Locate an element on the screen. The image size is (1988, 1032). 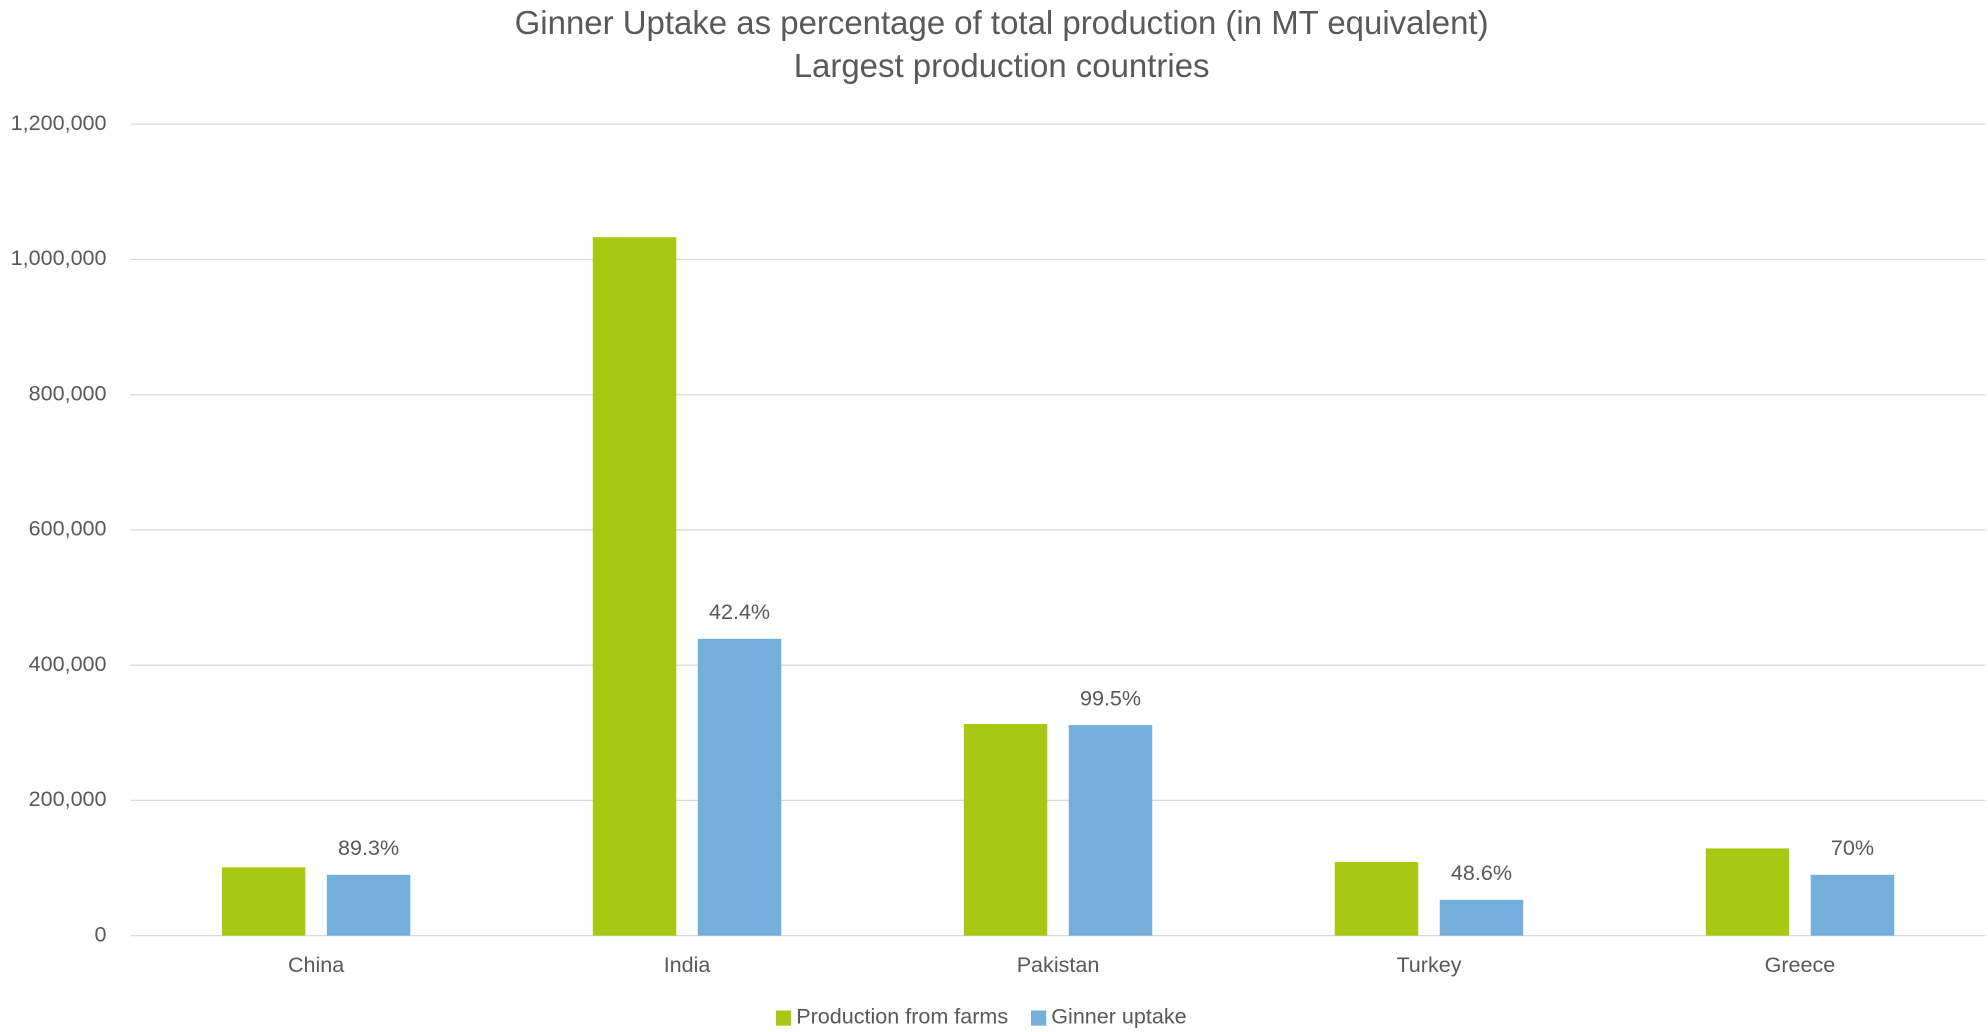
y-tick-label: 0 is located at coordinates (101, 933).